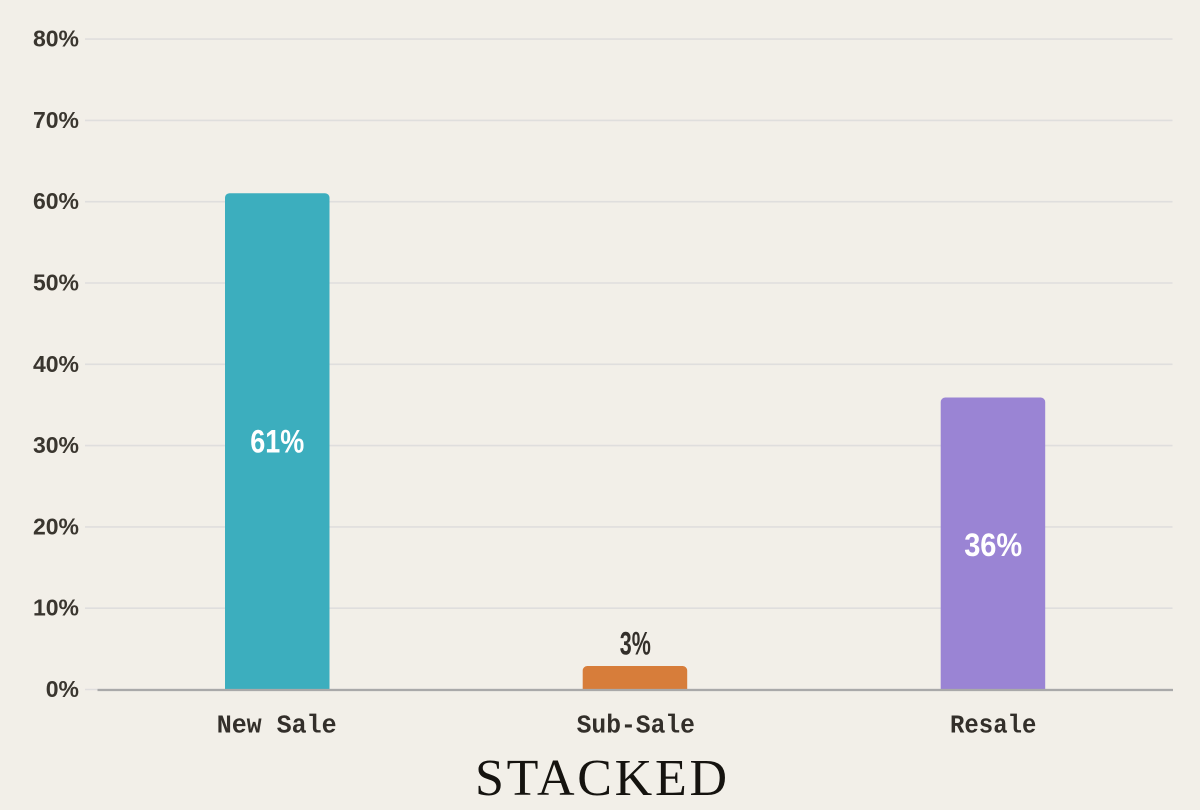  Describe the element at coordinates (56, 39) in the screenshot. I see `svg-text: 80%` at that location.